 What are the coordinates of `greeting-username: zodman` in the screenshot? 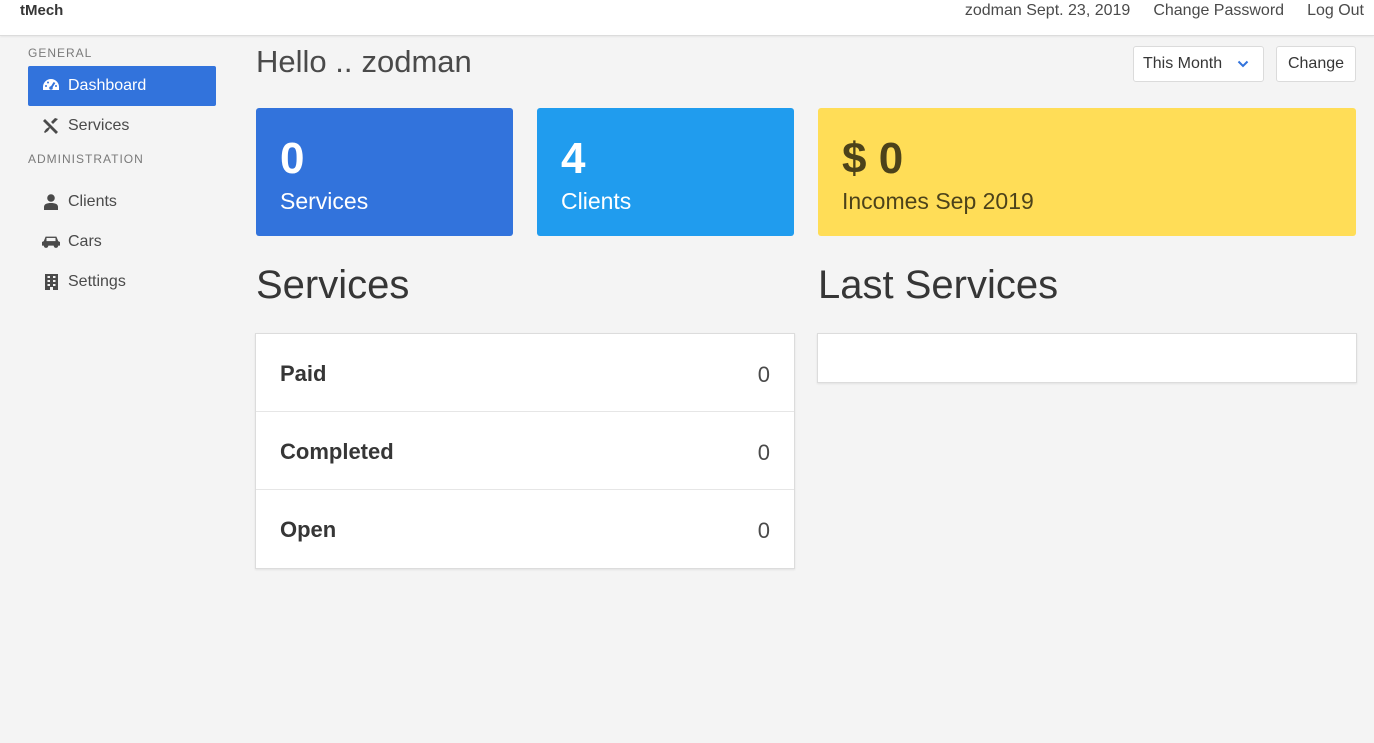 It's located at (416, 61).